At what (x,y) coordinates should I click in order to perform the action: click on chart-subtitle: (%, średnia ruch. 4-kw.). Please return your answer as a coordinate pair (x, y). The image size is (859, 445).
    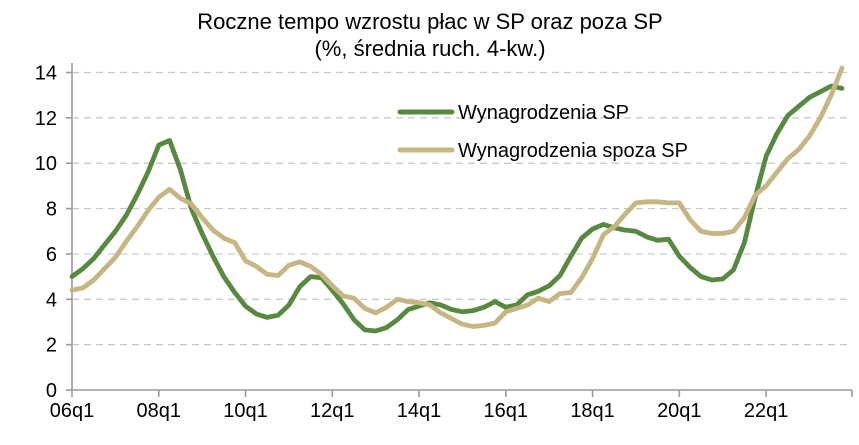
    Looking at the image, I should click on (429, 48).